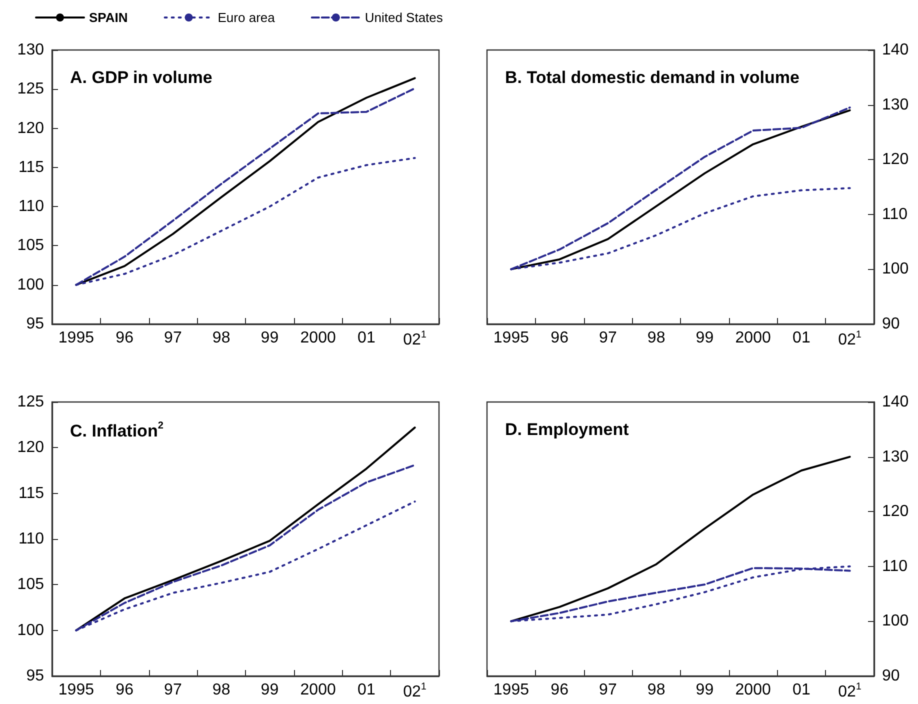  Describe the element at coordinates (247, 17) in the screenshot. I see `legend-label: Euro area` at that location.